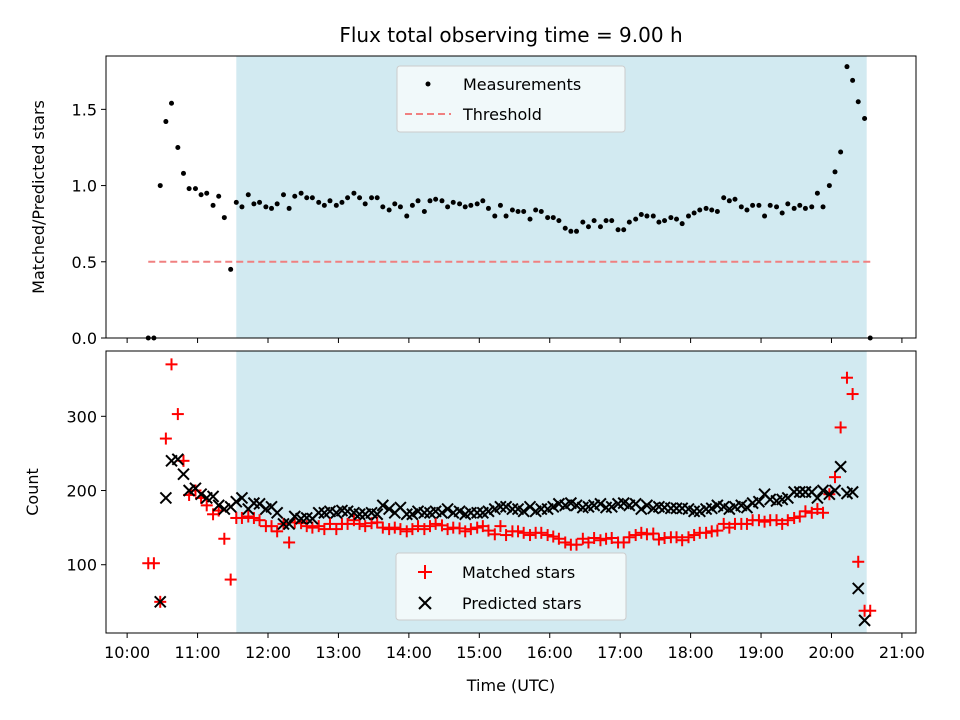 The width and height of the screenshot is (960, 720). Describe the element at coordinates (831, 652) in the screenshot. I see `x-tick-label: 20:00` at that location.